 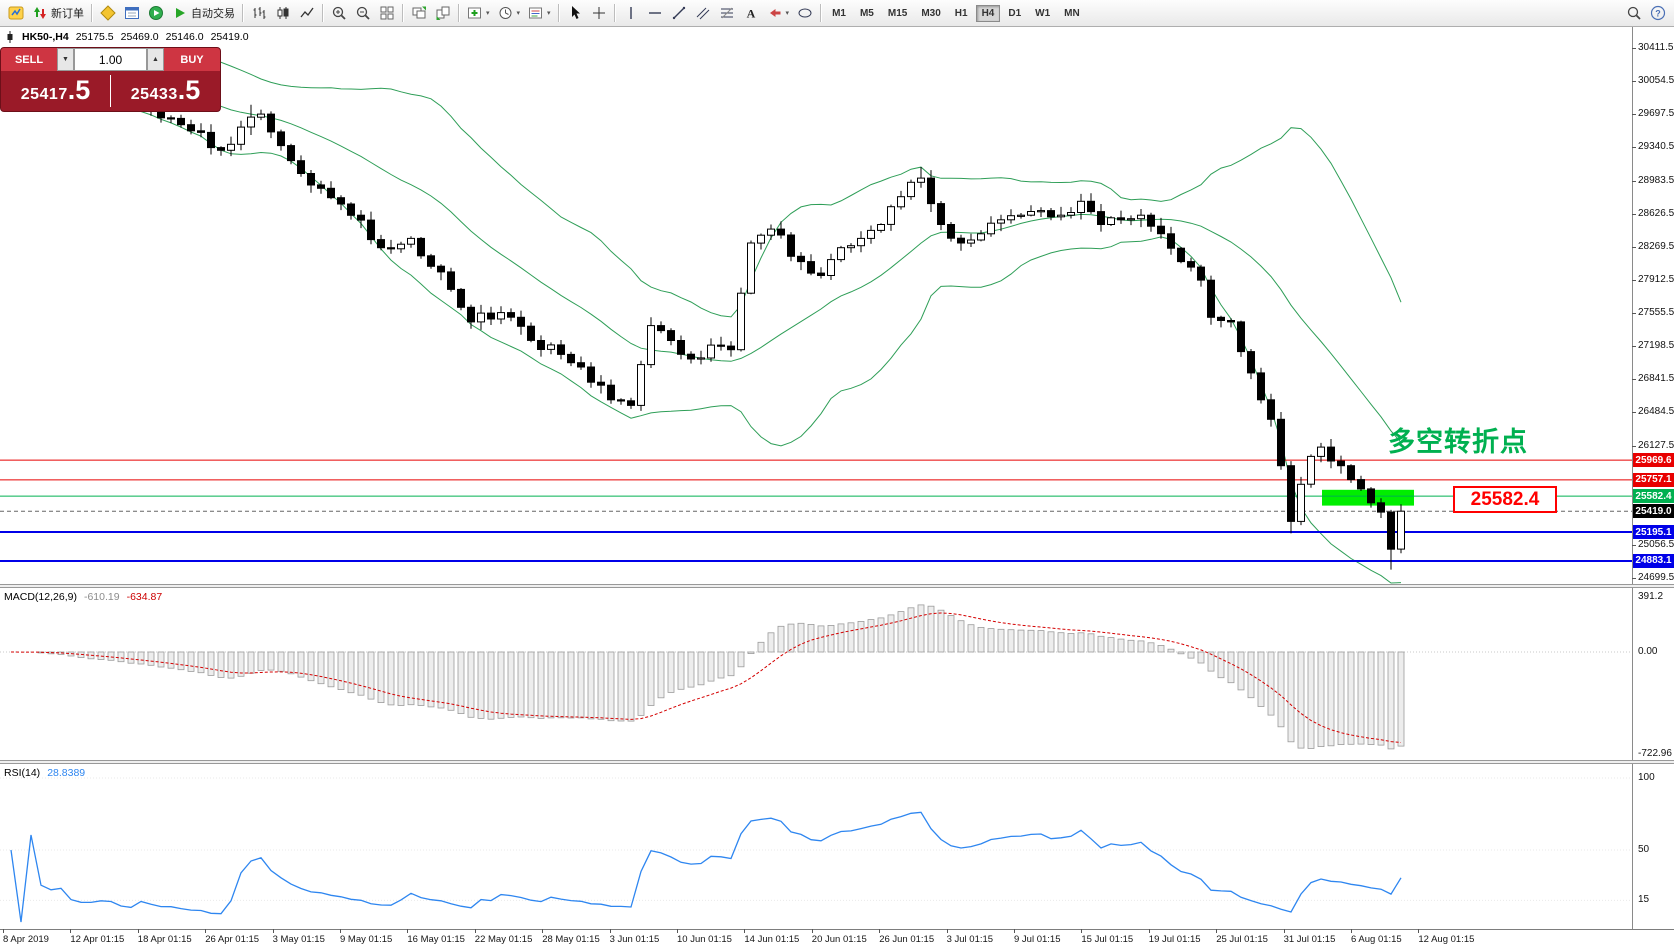 I want to click on ohlc-open: 25175.5, so click(x=94, y=37).